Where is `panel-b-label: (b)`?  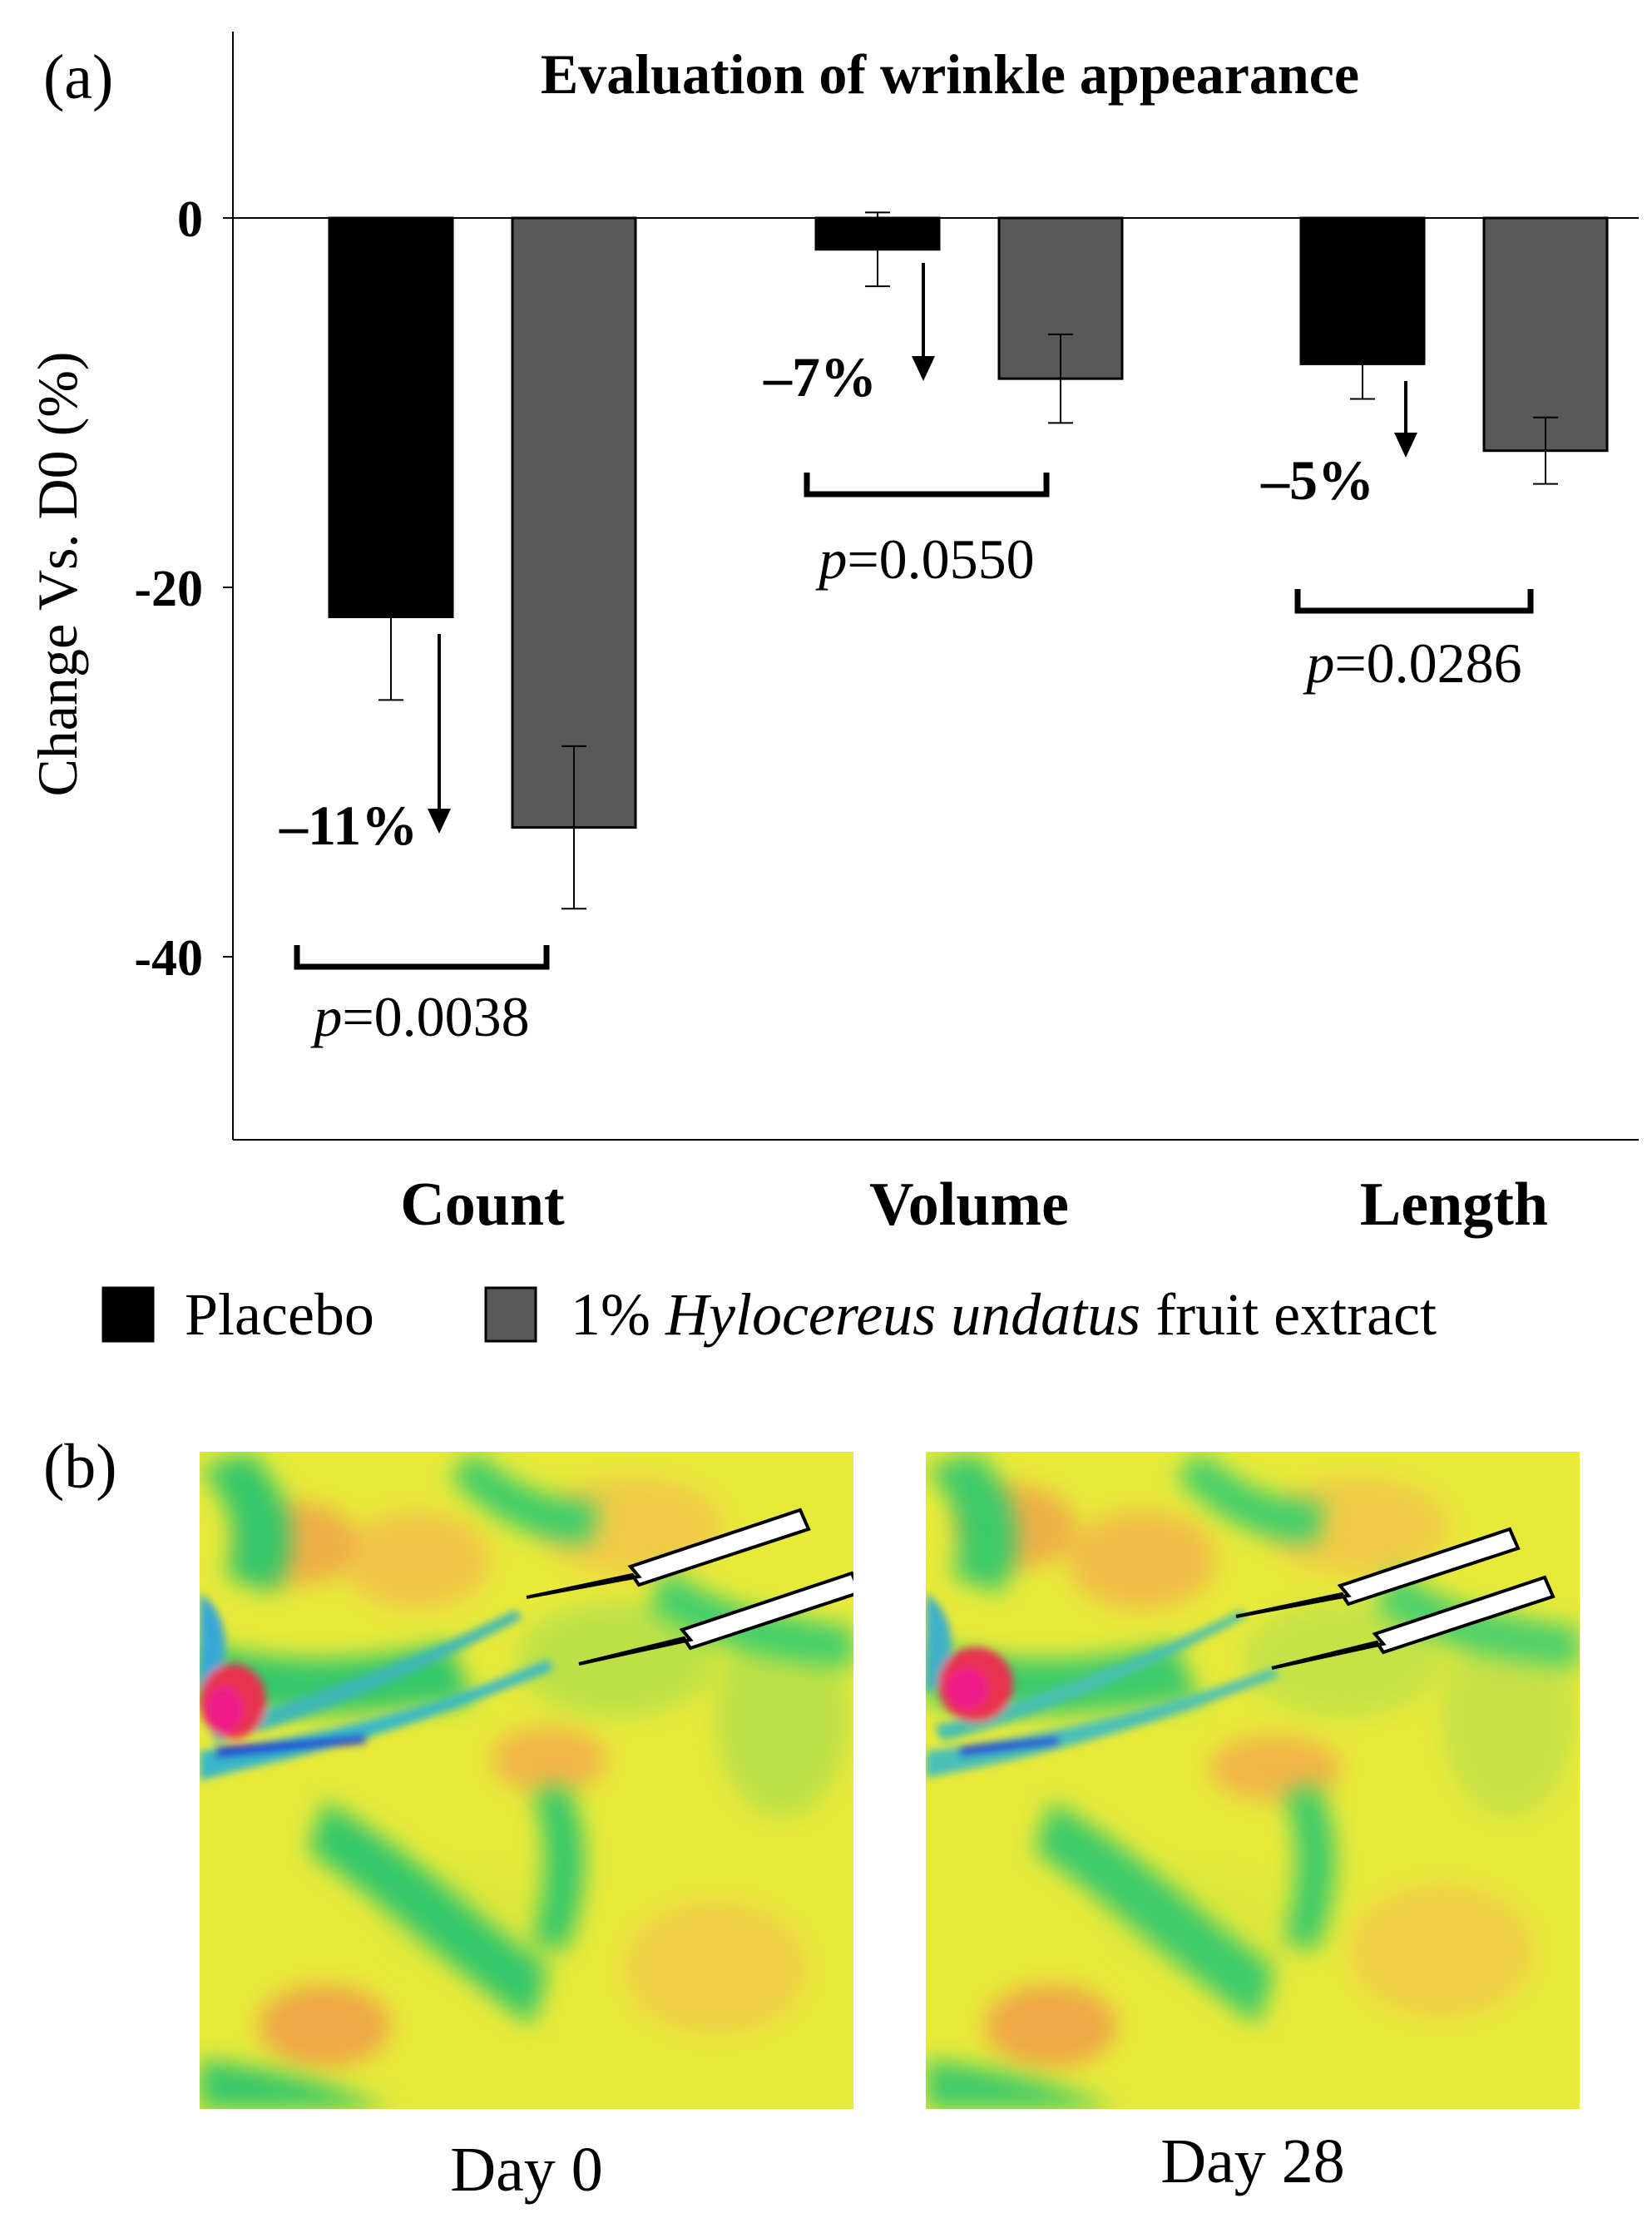 panel-b-label: (b) is located at coordinates (80, 1467).